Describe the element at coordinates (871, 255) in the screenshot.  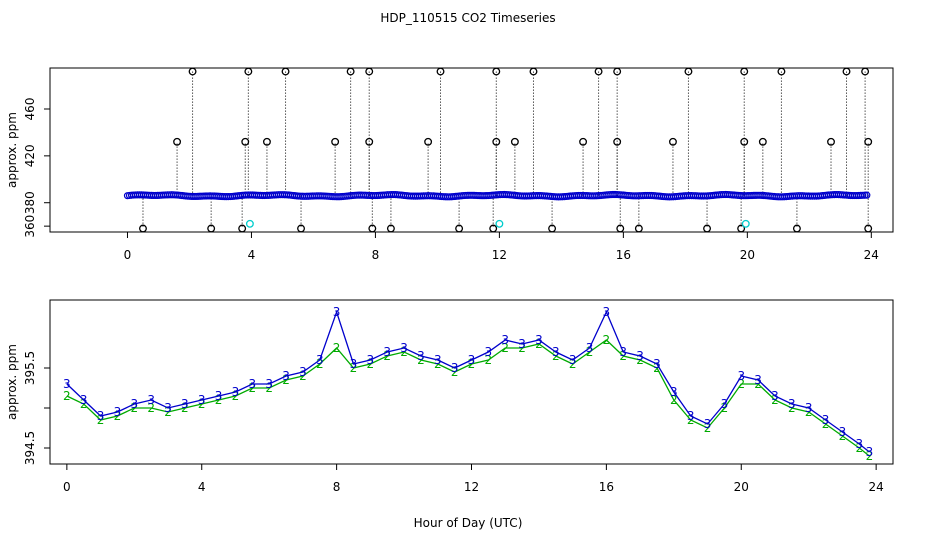
I see `top-x-tick-label: 24` at that location.